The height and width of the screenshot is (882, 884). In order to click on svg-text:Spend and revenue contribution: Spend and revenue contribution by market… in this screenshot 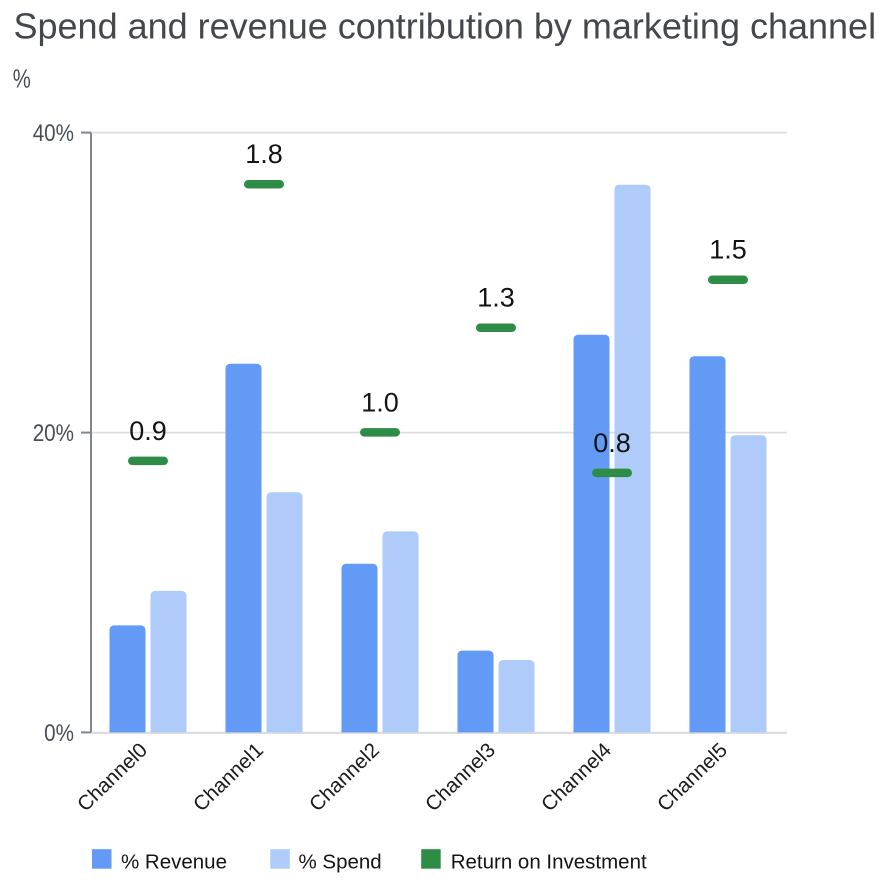, I will do `click(445, 26)`.